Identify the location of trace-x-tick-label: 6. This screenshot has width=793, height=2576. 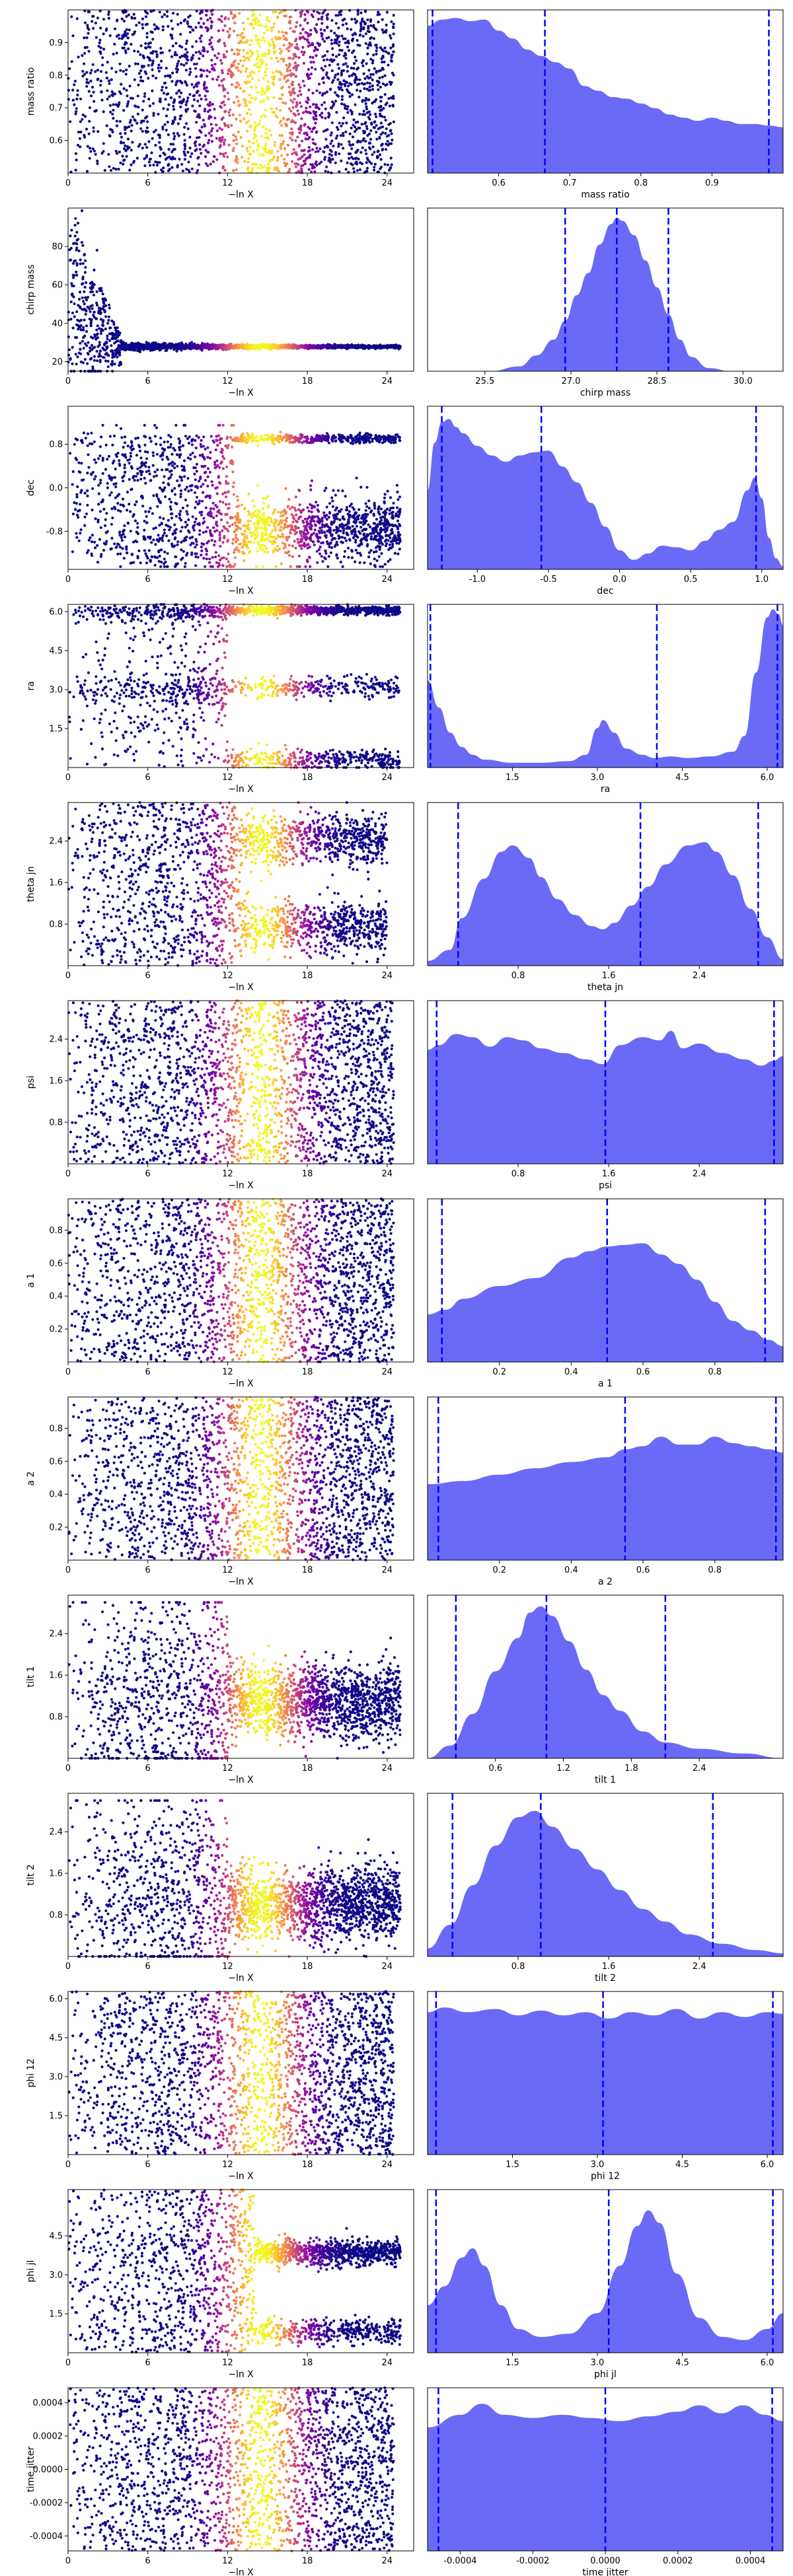
(148, 183).